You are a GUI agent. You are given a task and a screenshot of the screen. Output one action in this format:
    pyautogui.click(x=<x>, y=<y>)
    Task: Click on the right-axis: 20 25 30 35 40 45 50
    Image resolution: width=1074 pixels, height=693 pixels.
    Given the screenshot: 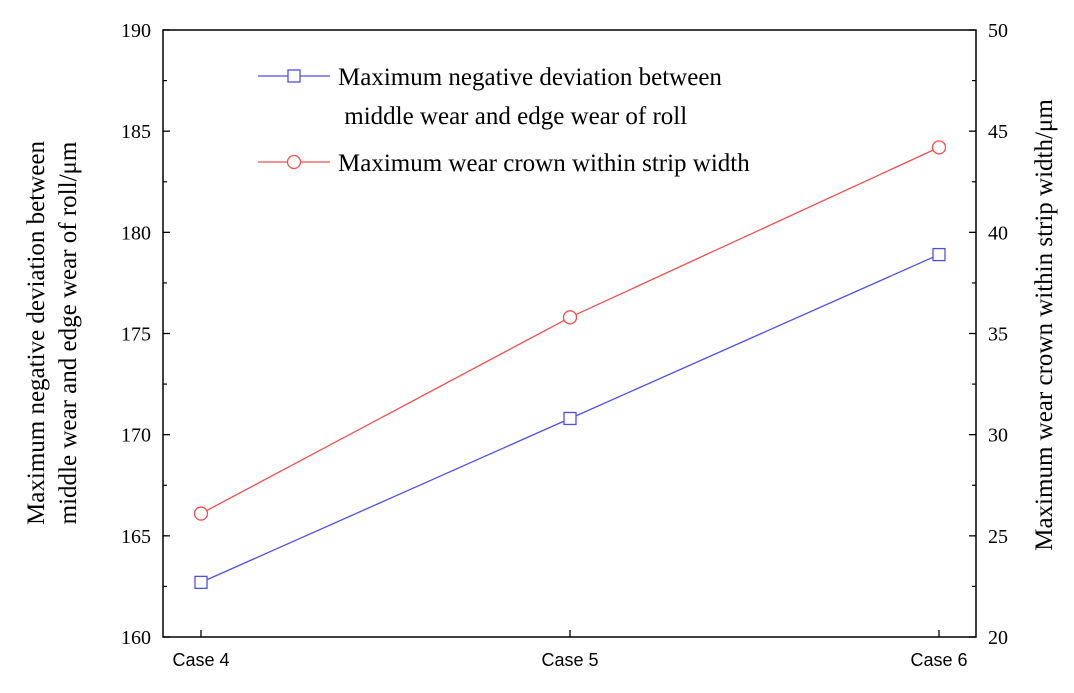 What is the action you would take?
    pyautogui.click(x=988, y=334)
    